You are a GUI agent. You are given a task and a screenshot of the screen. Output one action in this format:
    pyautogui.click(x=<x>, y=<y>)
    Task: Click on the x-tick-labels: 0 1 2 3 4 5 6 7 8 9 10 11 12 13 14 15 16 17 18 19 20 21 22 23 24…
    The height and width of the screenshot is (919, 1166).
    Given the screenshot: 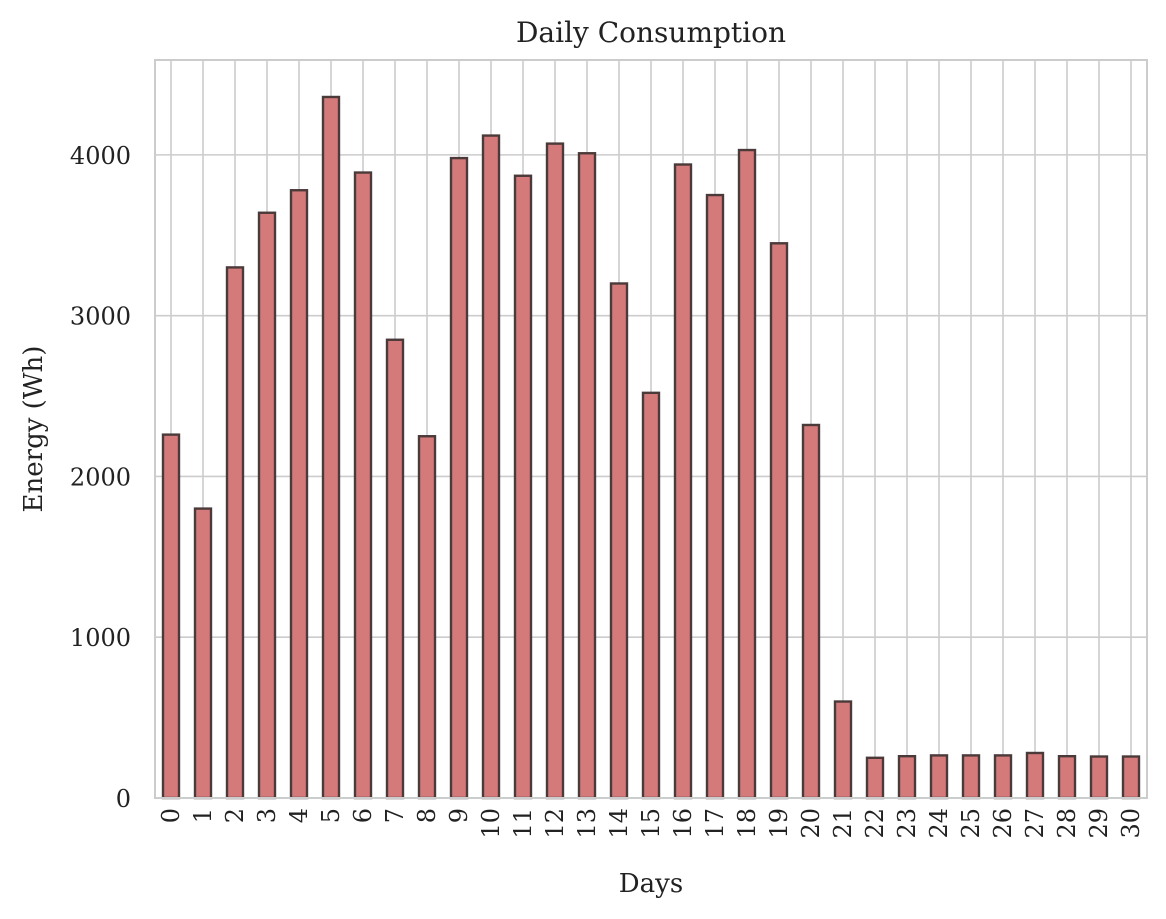 What is the action you would take?
    pyautogui.click(x=651, y=823)
    